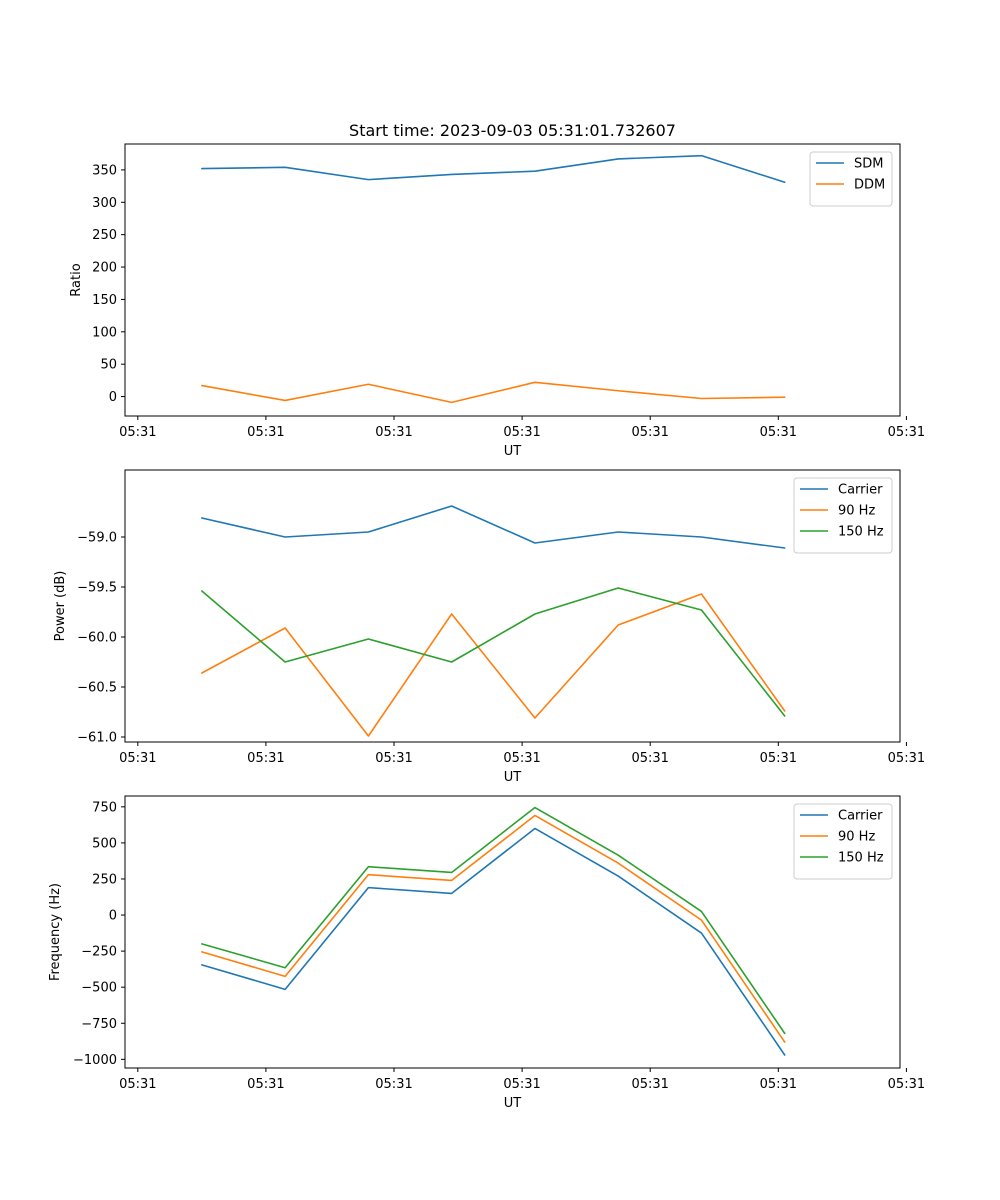 Image resolution: width=1000 pixels, height=1200 pixels. I want to click on y-tick-label: −60.0, so click(97, 638).